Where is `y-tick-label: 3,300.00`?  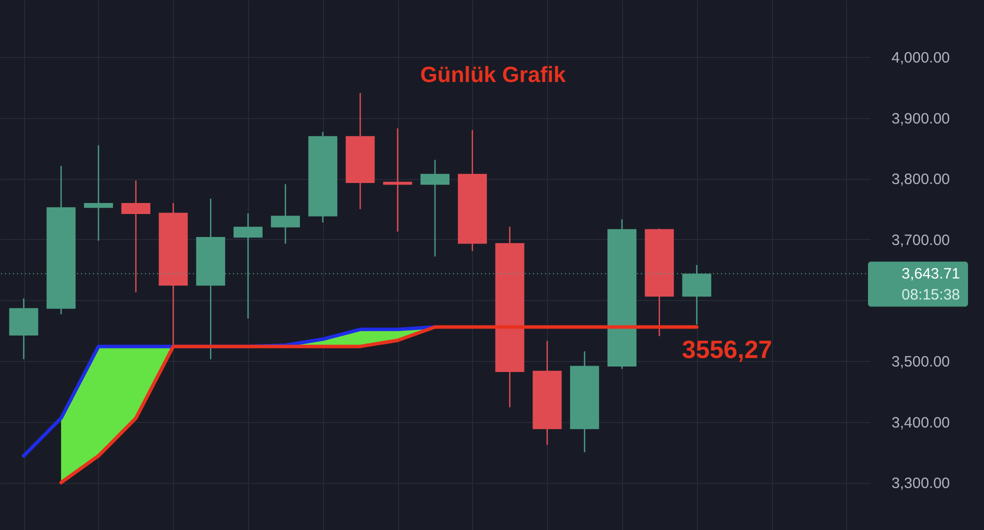 y-tick-label: 3,300.00 is located at coordinates (921, 483).